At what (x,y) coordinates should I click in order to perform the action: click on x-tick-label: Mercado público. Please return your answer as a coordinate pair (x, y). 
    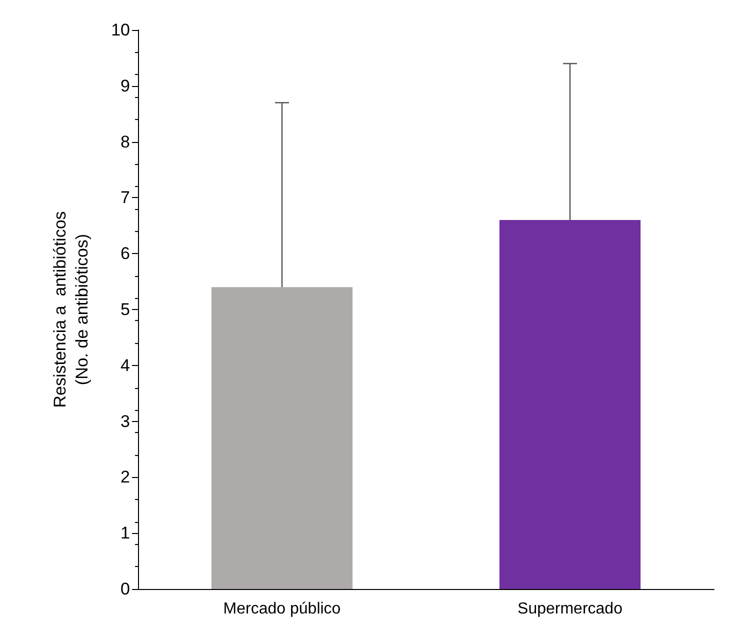
    Looking at the image, I should click on (282, 609).